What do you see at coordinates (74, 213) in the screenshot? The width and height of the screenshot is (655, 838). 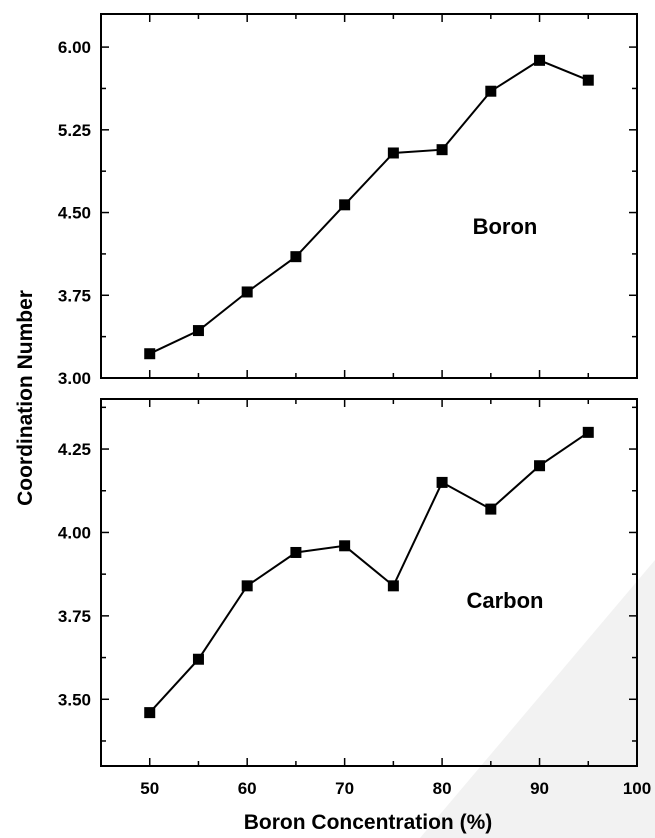 I see `boron-y-tick-label: 4.50` at bounding box center [74, 213].